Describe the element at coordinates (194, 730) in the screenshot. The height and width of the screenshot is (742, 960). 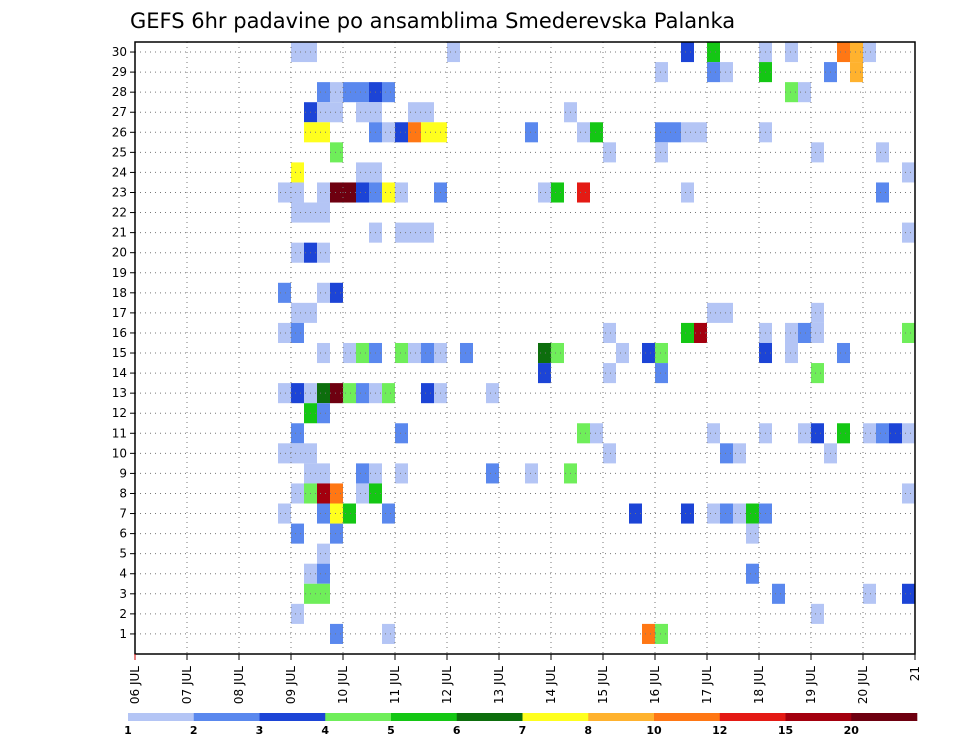
I see `colorbar-label: 2` at that location.